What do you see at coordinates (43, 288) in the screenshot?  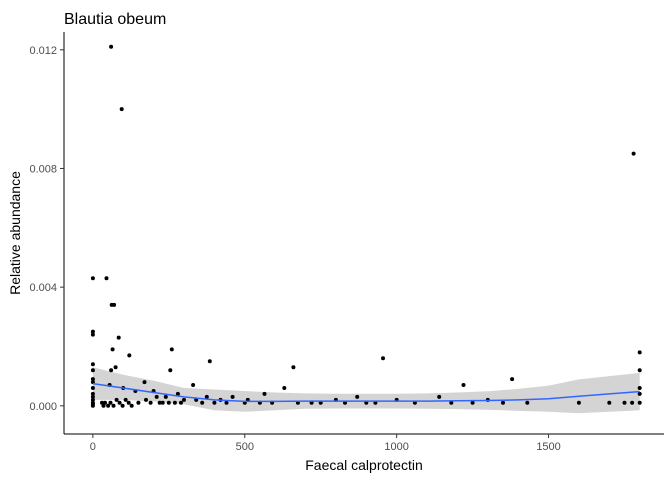 I see `y-tick-label: 0.004` at bounding box center [43, 288].